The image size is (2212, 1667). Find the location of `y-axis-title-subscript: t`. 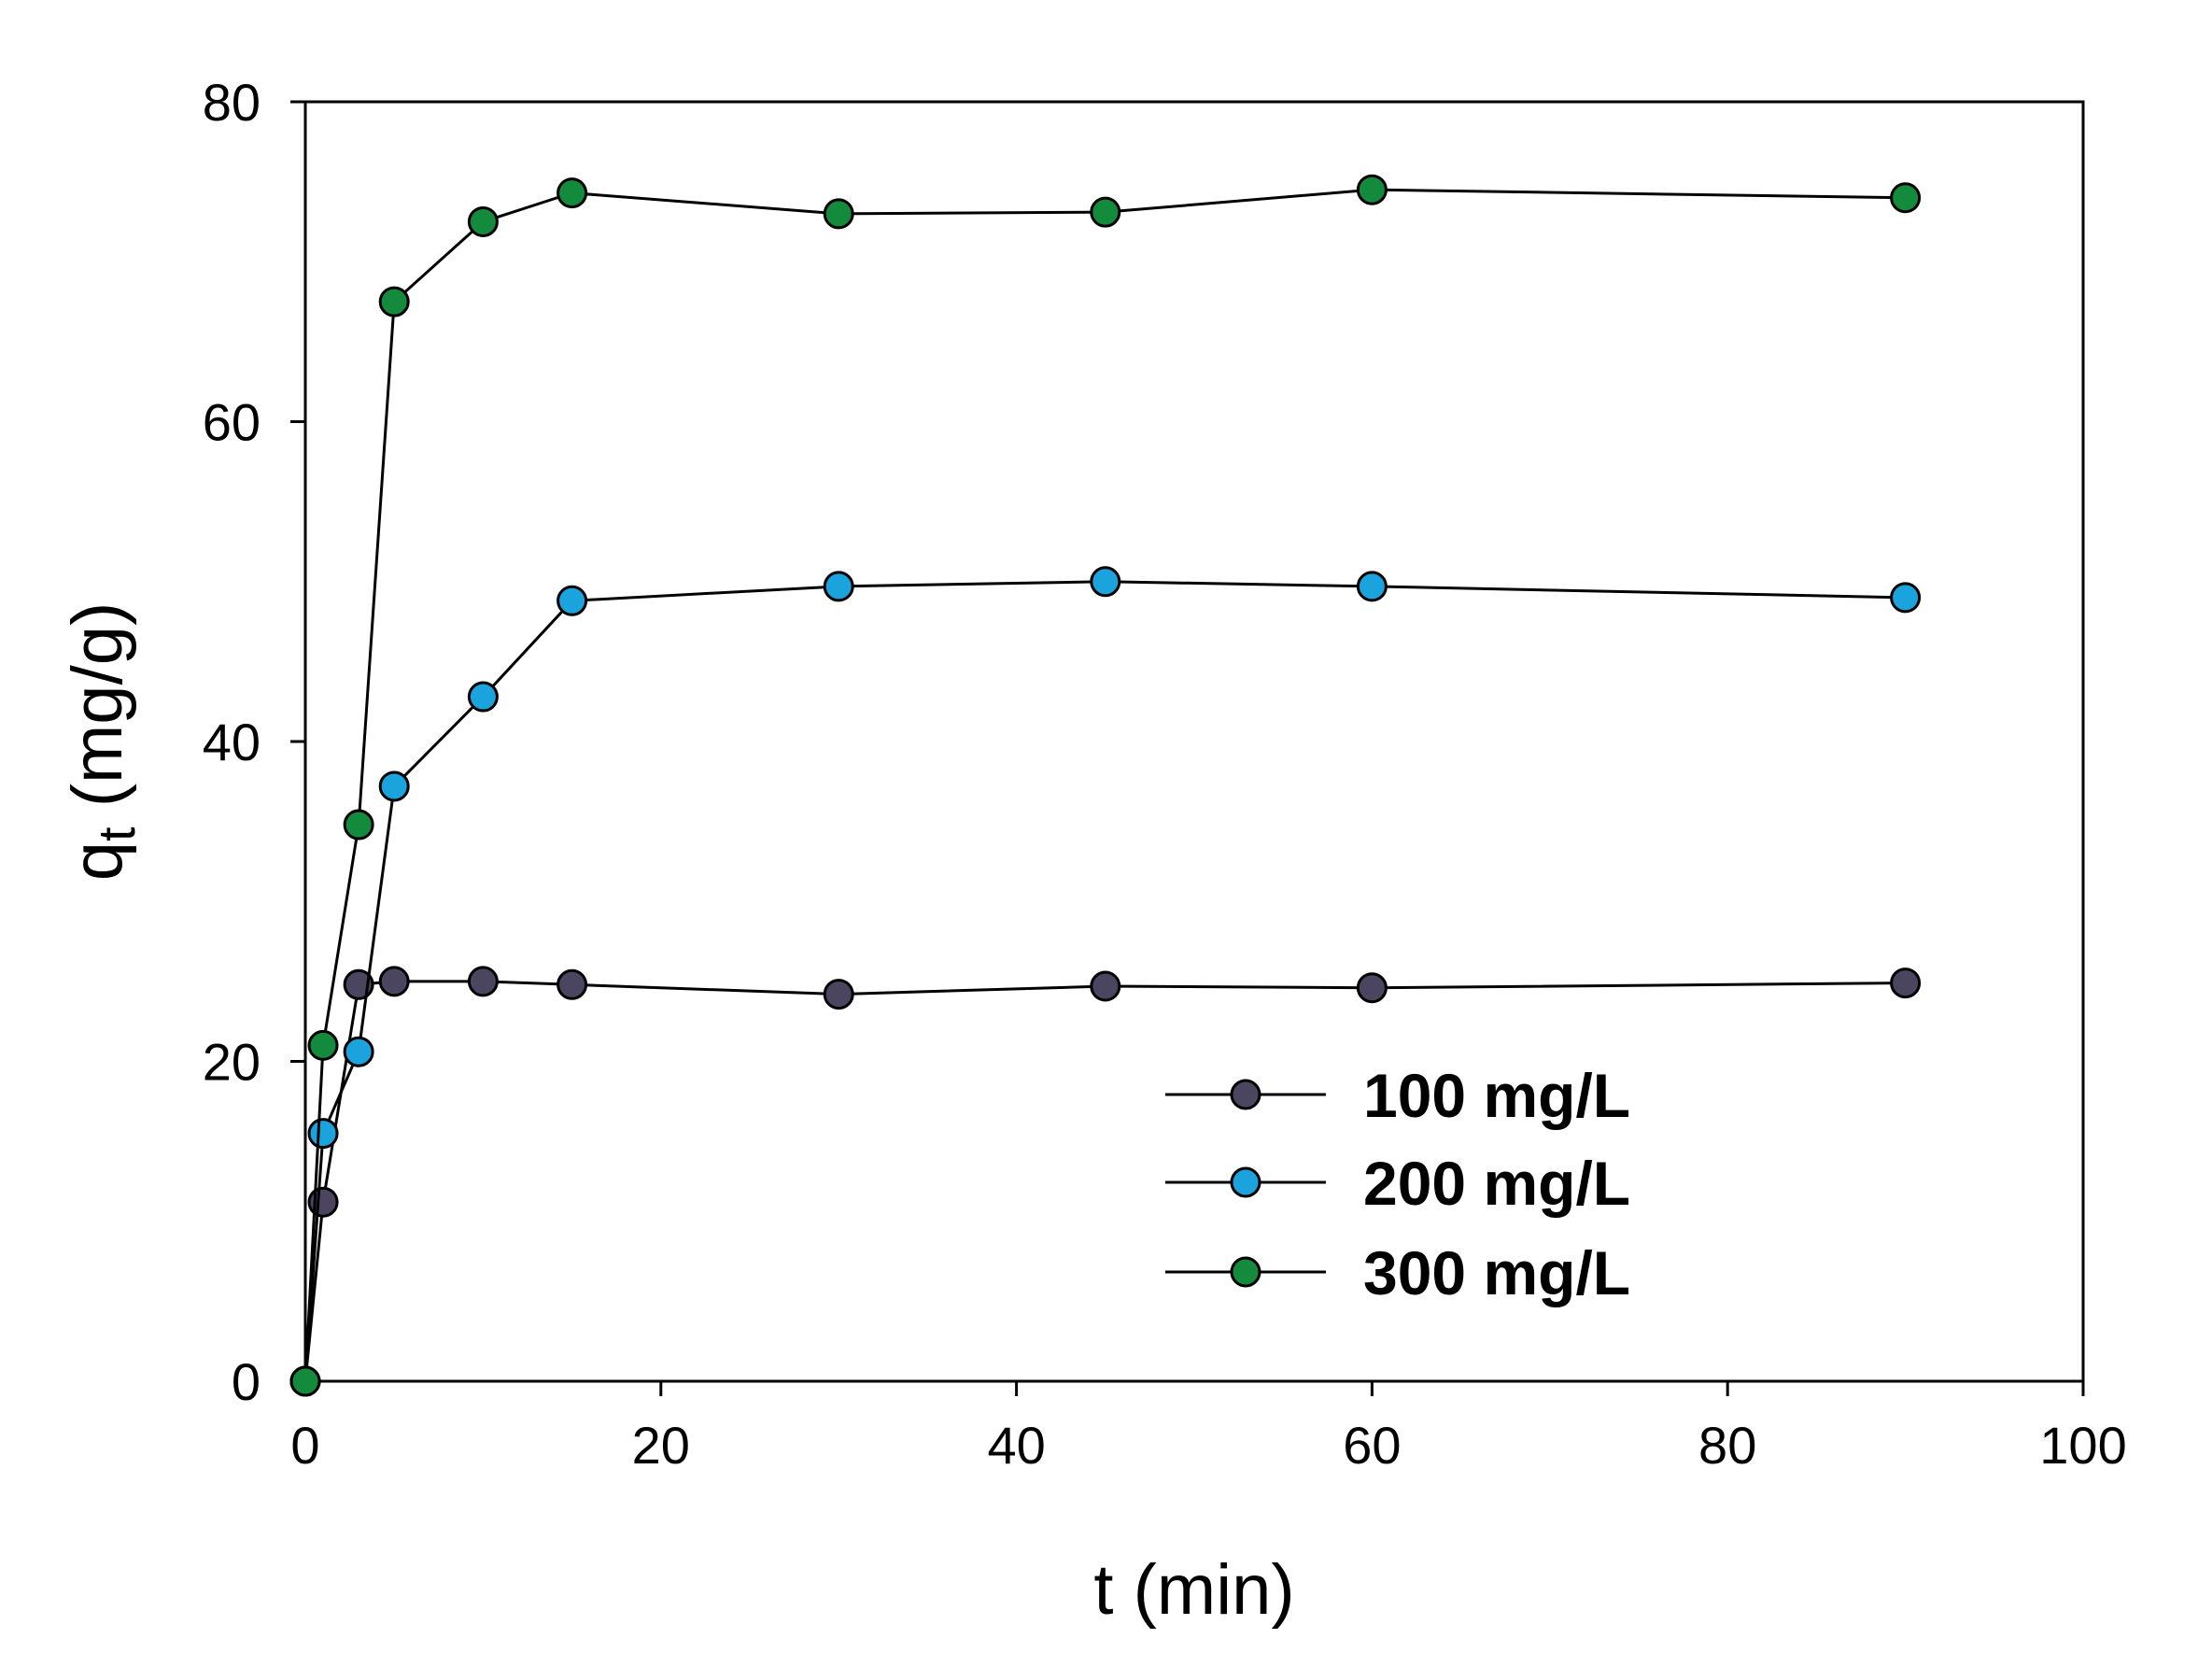

y-axis-title-subscript: t is located at coordinates (116, 833).